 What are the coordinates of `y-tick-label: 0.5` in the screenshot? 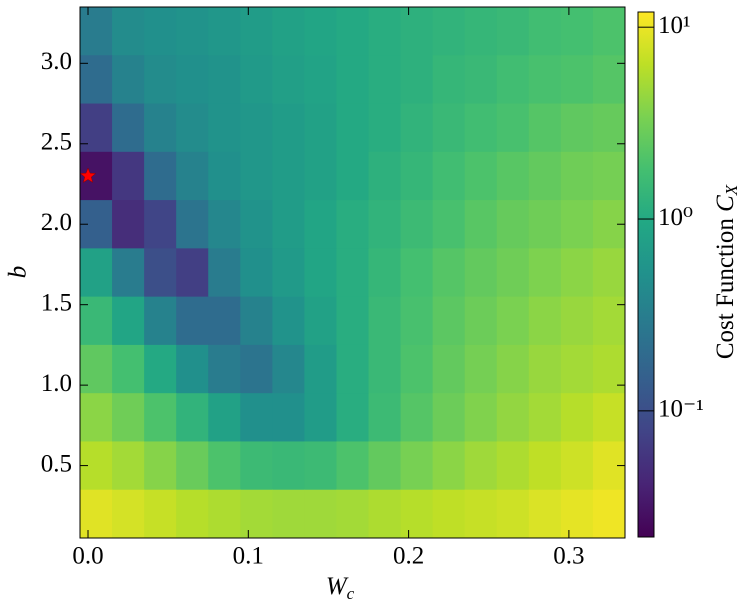 It's located at (56, 463).